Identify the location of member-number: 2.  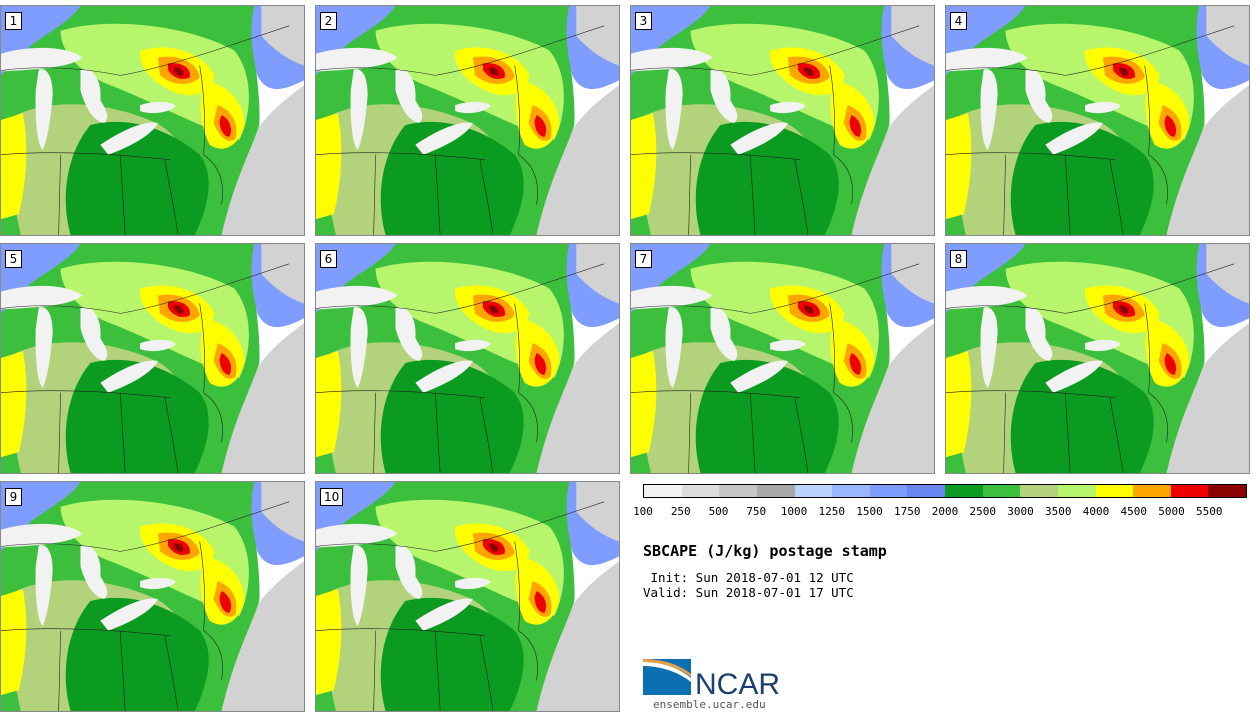
(328, 21).